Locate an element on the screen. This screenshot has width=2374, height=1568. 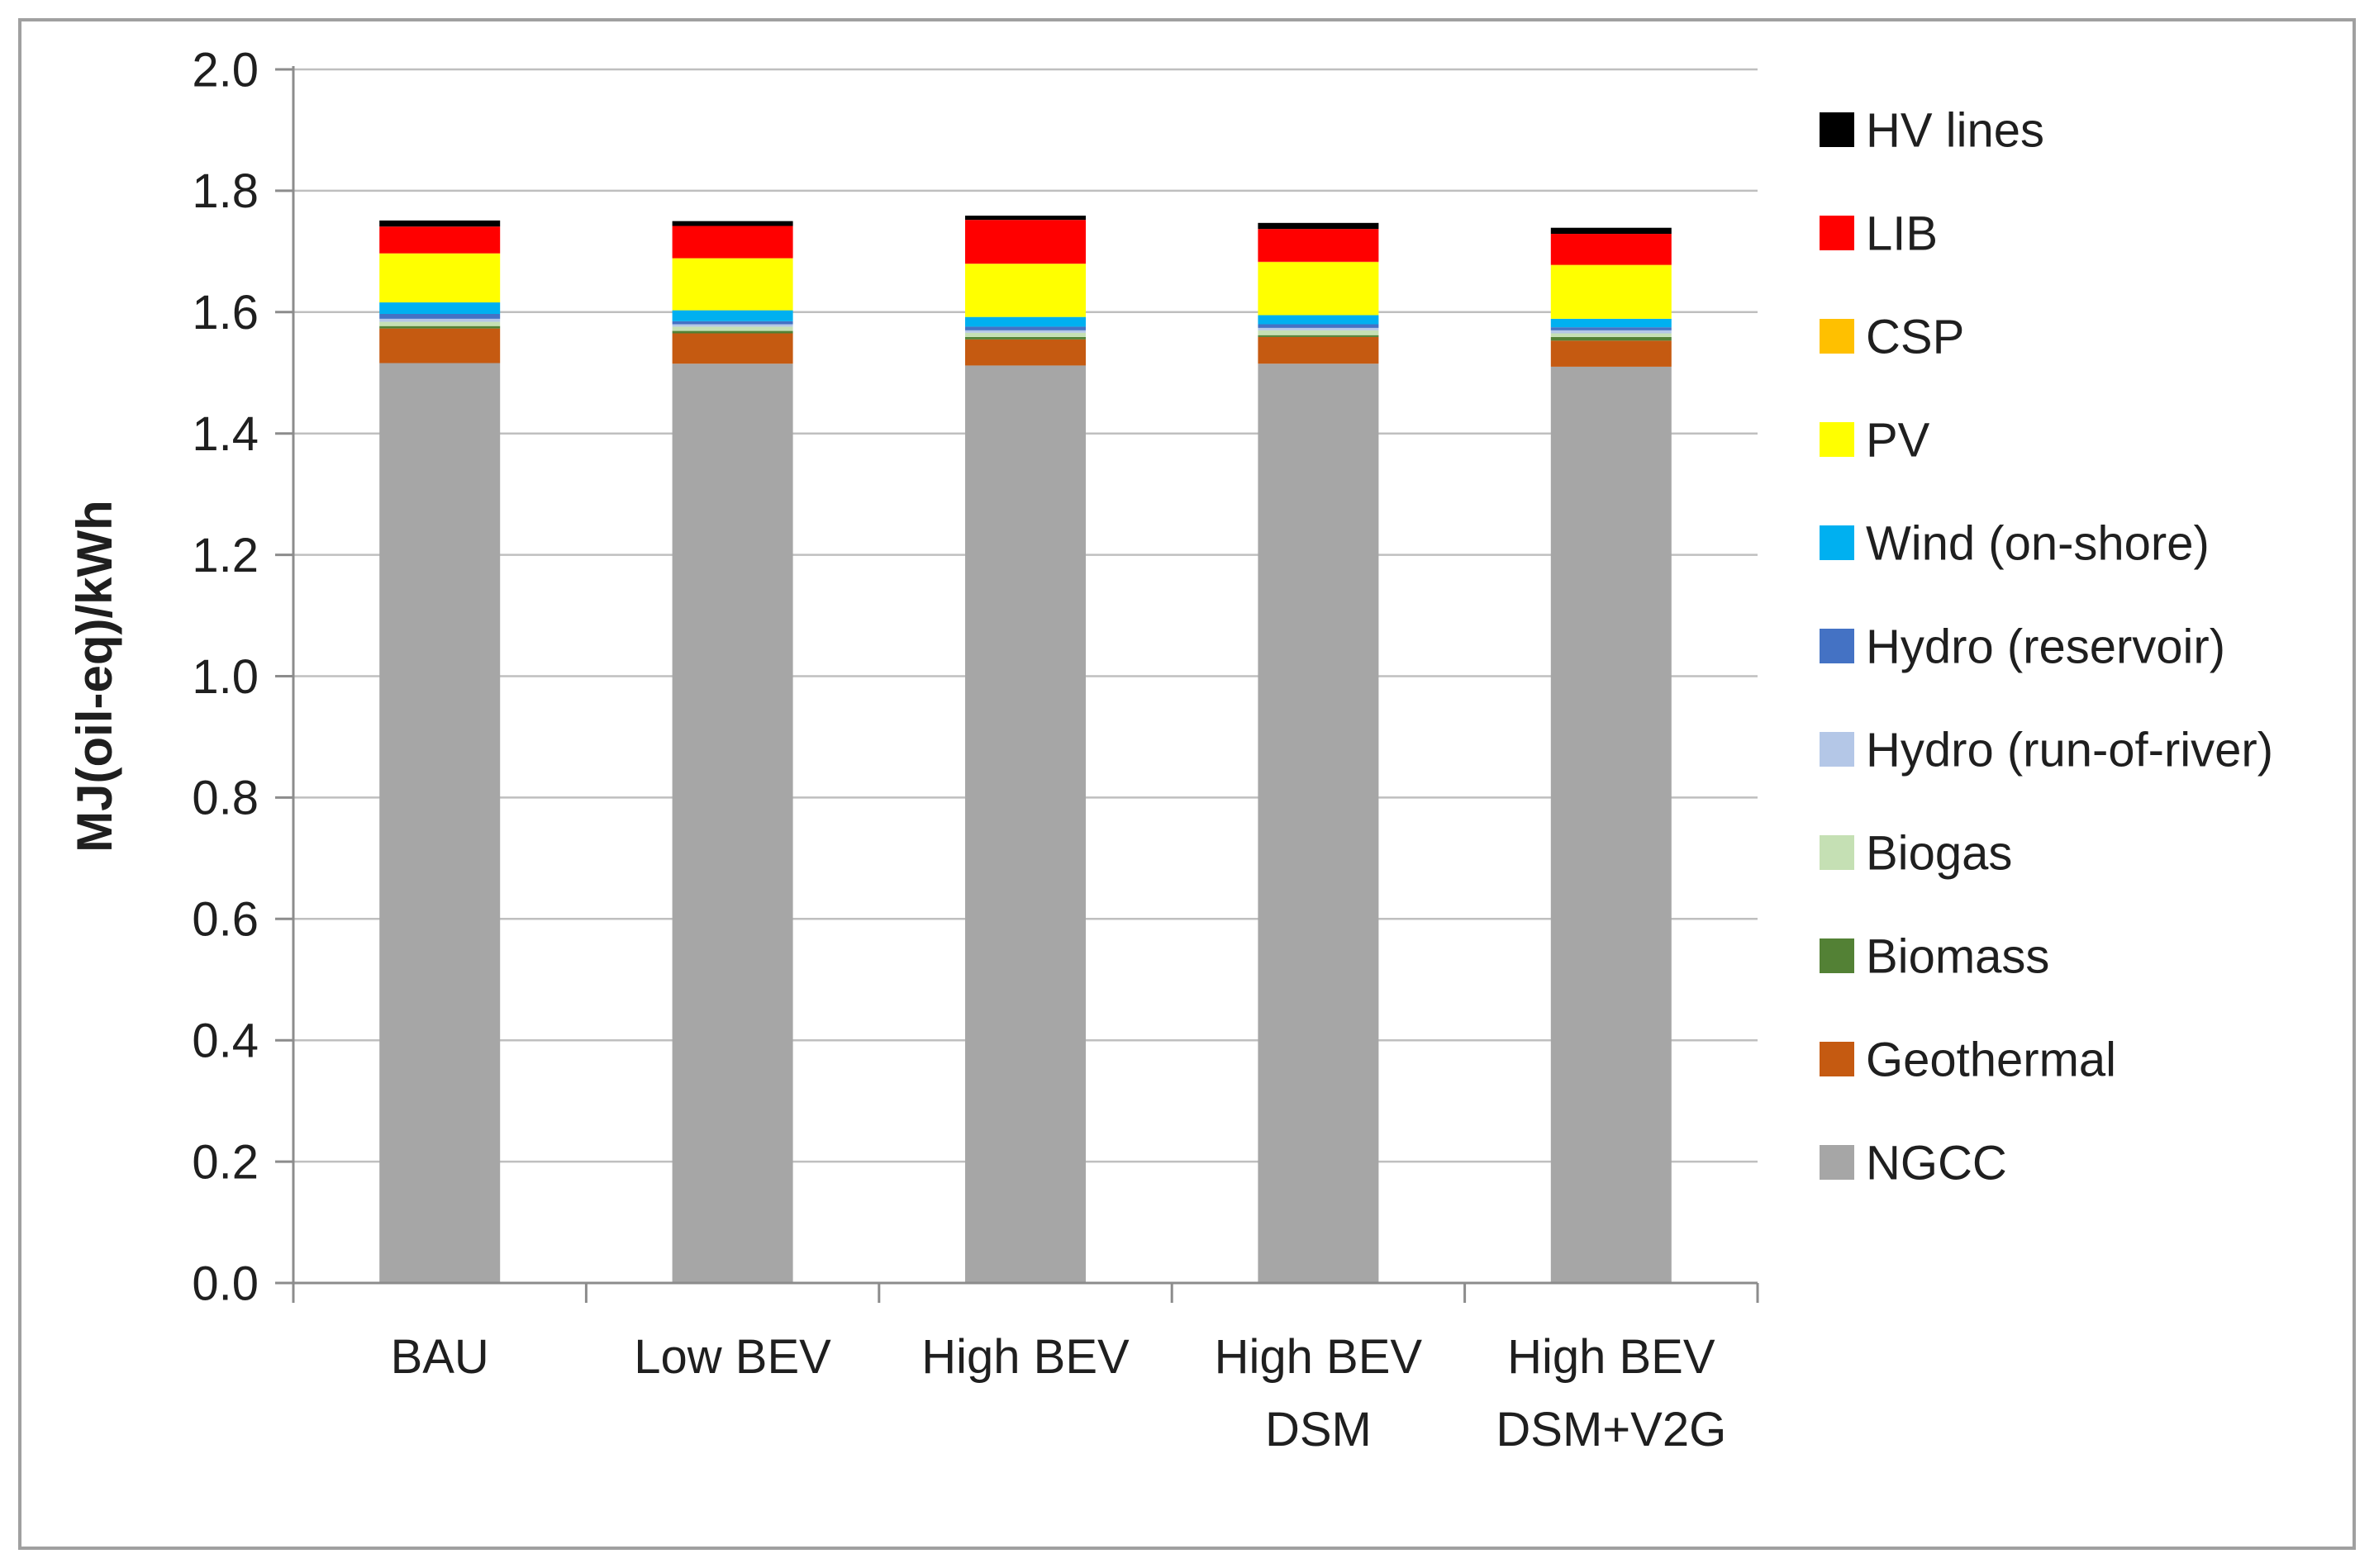
legend-label-csp: CSP is located at coordinates (1915, 336).